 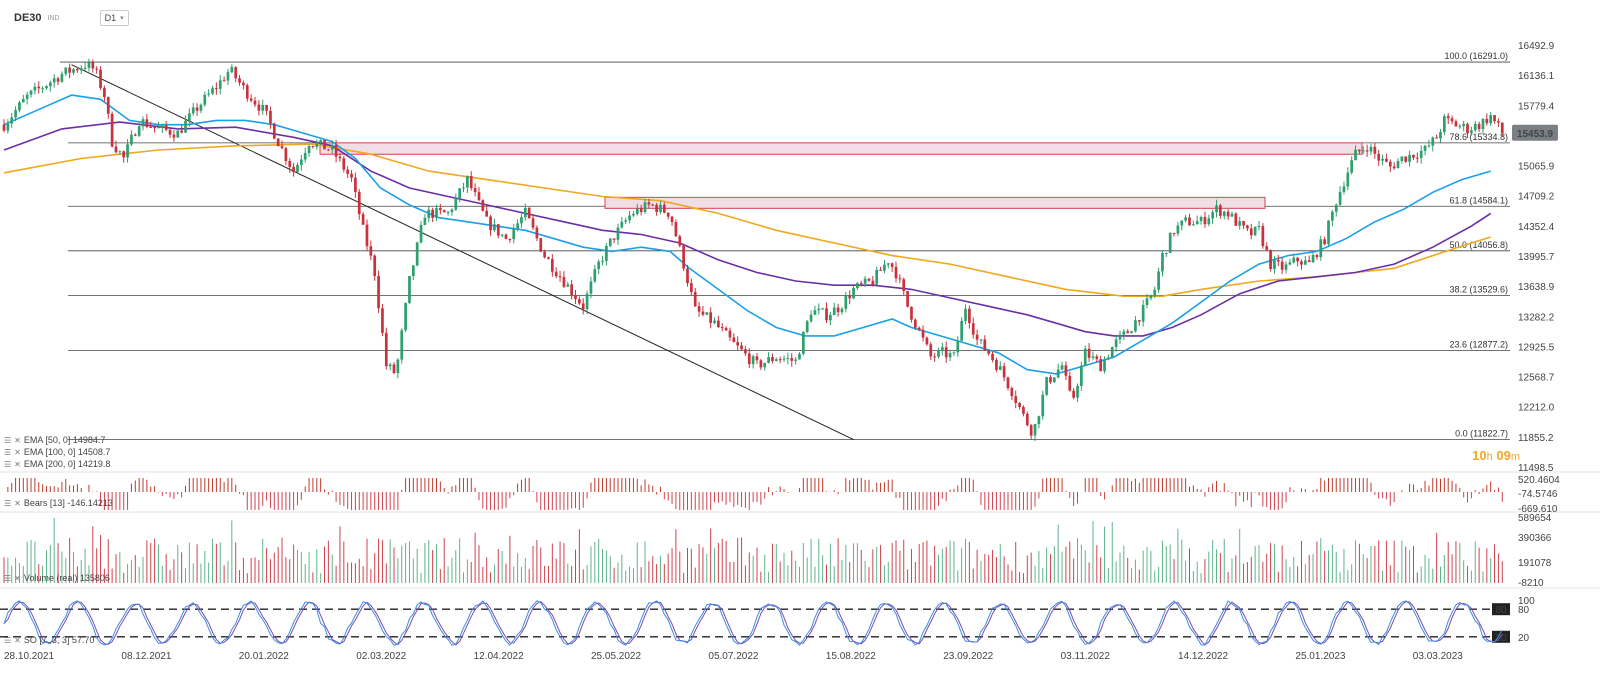 What do you see at coordinates (1536, 257) in the screenshot?
I see `y-tick-label: 13995.7` at bounding box center [1536, 257].